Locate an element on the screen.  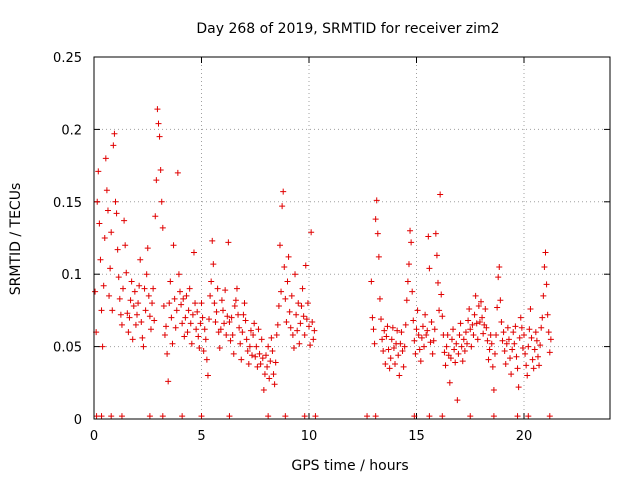
y-tick-label: 0.05 is located at coordinates (67, 348).